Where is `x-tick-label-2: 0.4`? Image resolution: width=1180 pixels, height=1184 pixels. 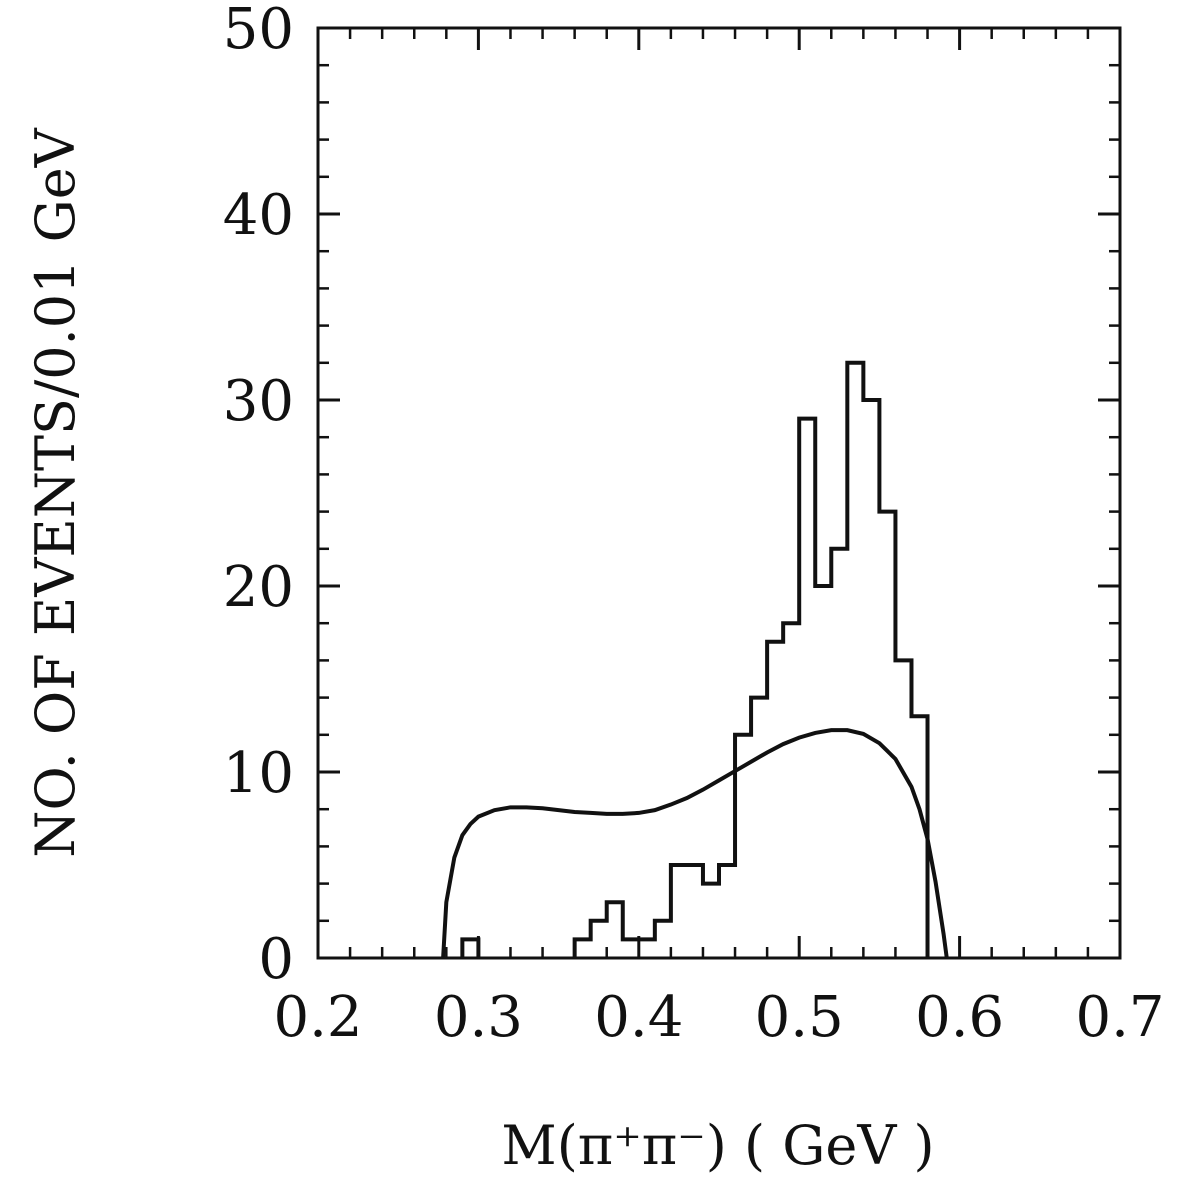
x-tick-label-2: 0.4 is located at coordinates (638, 1017).